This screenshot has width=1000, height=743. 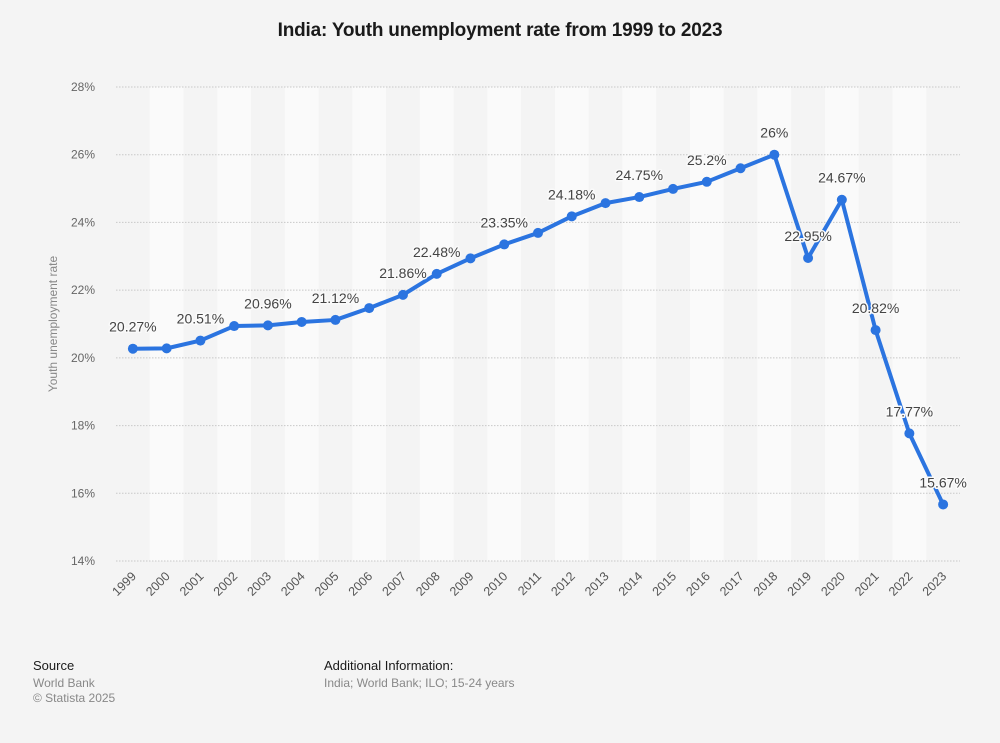 What do you see at coordinates (503, 222) in the screenshot?
I see `data-label: 23.35%` at bounding box center [503, 222].